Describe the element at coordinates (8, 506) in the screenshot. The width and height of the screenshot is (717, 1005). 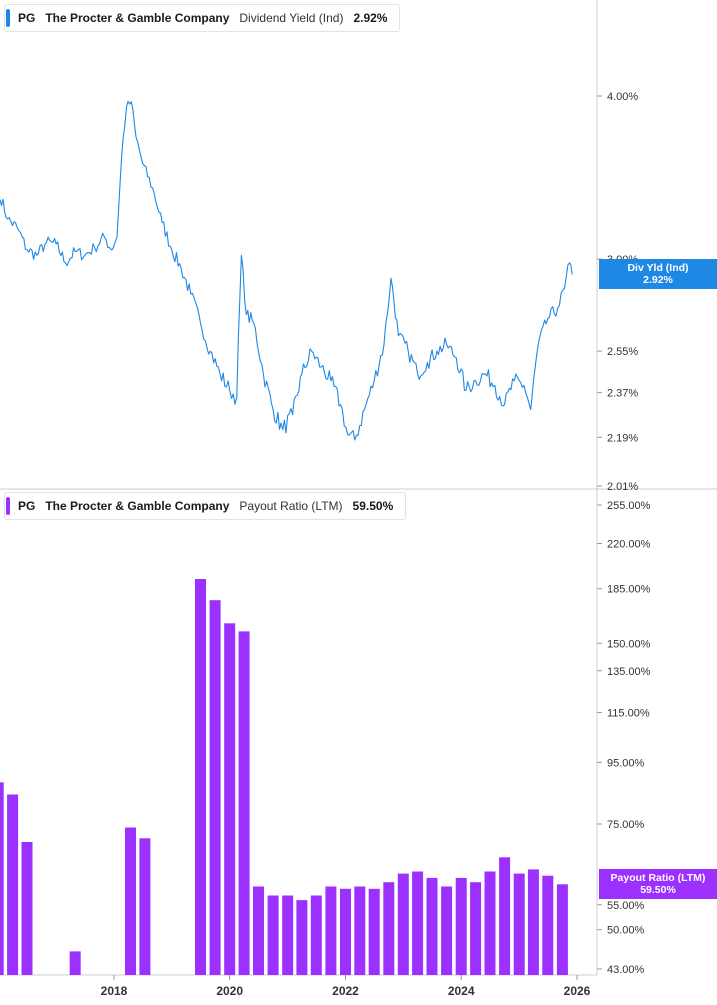
I see `payout-legend-swatch` at that location.